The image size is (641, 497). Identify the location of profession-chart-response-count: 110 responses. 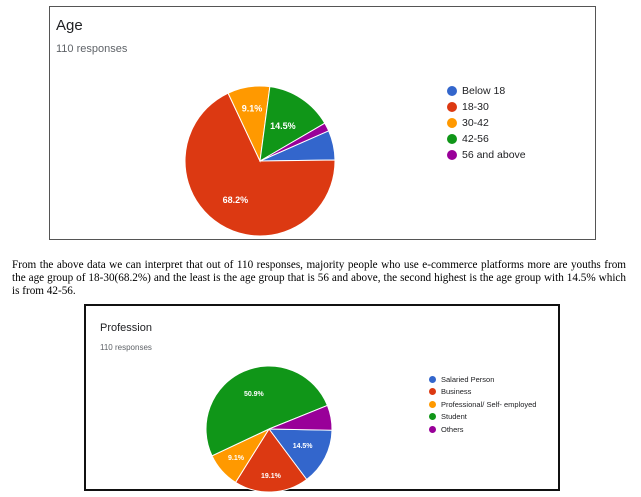
(126, 347).